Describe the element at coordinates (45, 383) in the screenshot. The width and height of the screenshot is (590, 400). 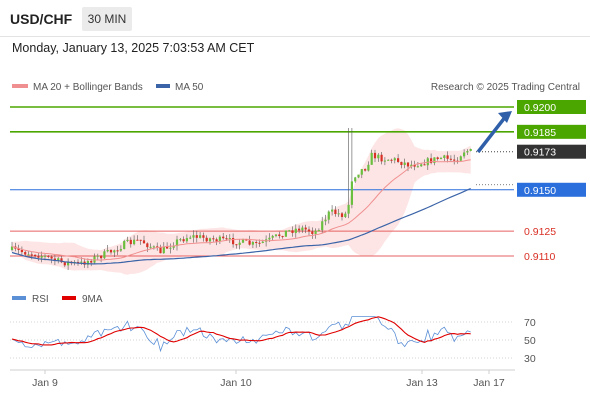
I see `x-tick-label-jan-9: Jan 9` at that location.